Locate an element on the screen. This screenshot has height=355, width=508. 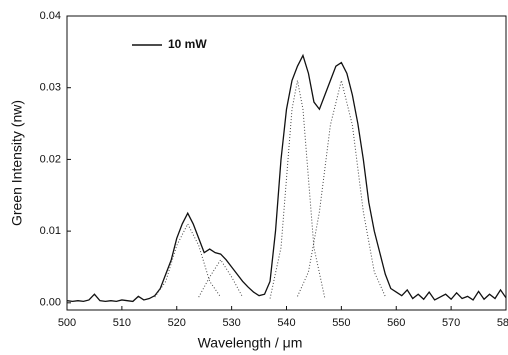
x-tick-label: 580 is located at coordinates (502, 323).